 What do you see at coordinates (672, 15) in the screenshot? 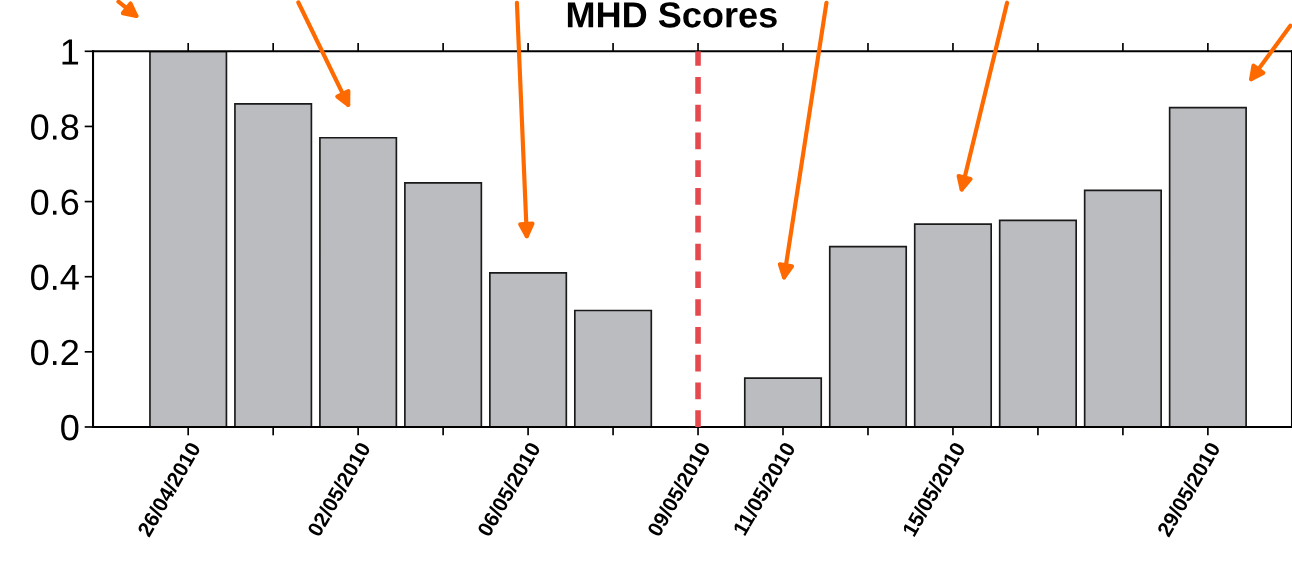
I see `chart-title: MHD Scores` at bounding box center [672, 15].